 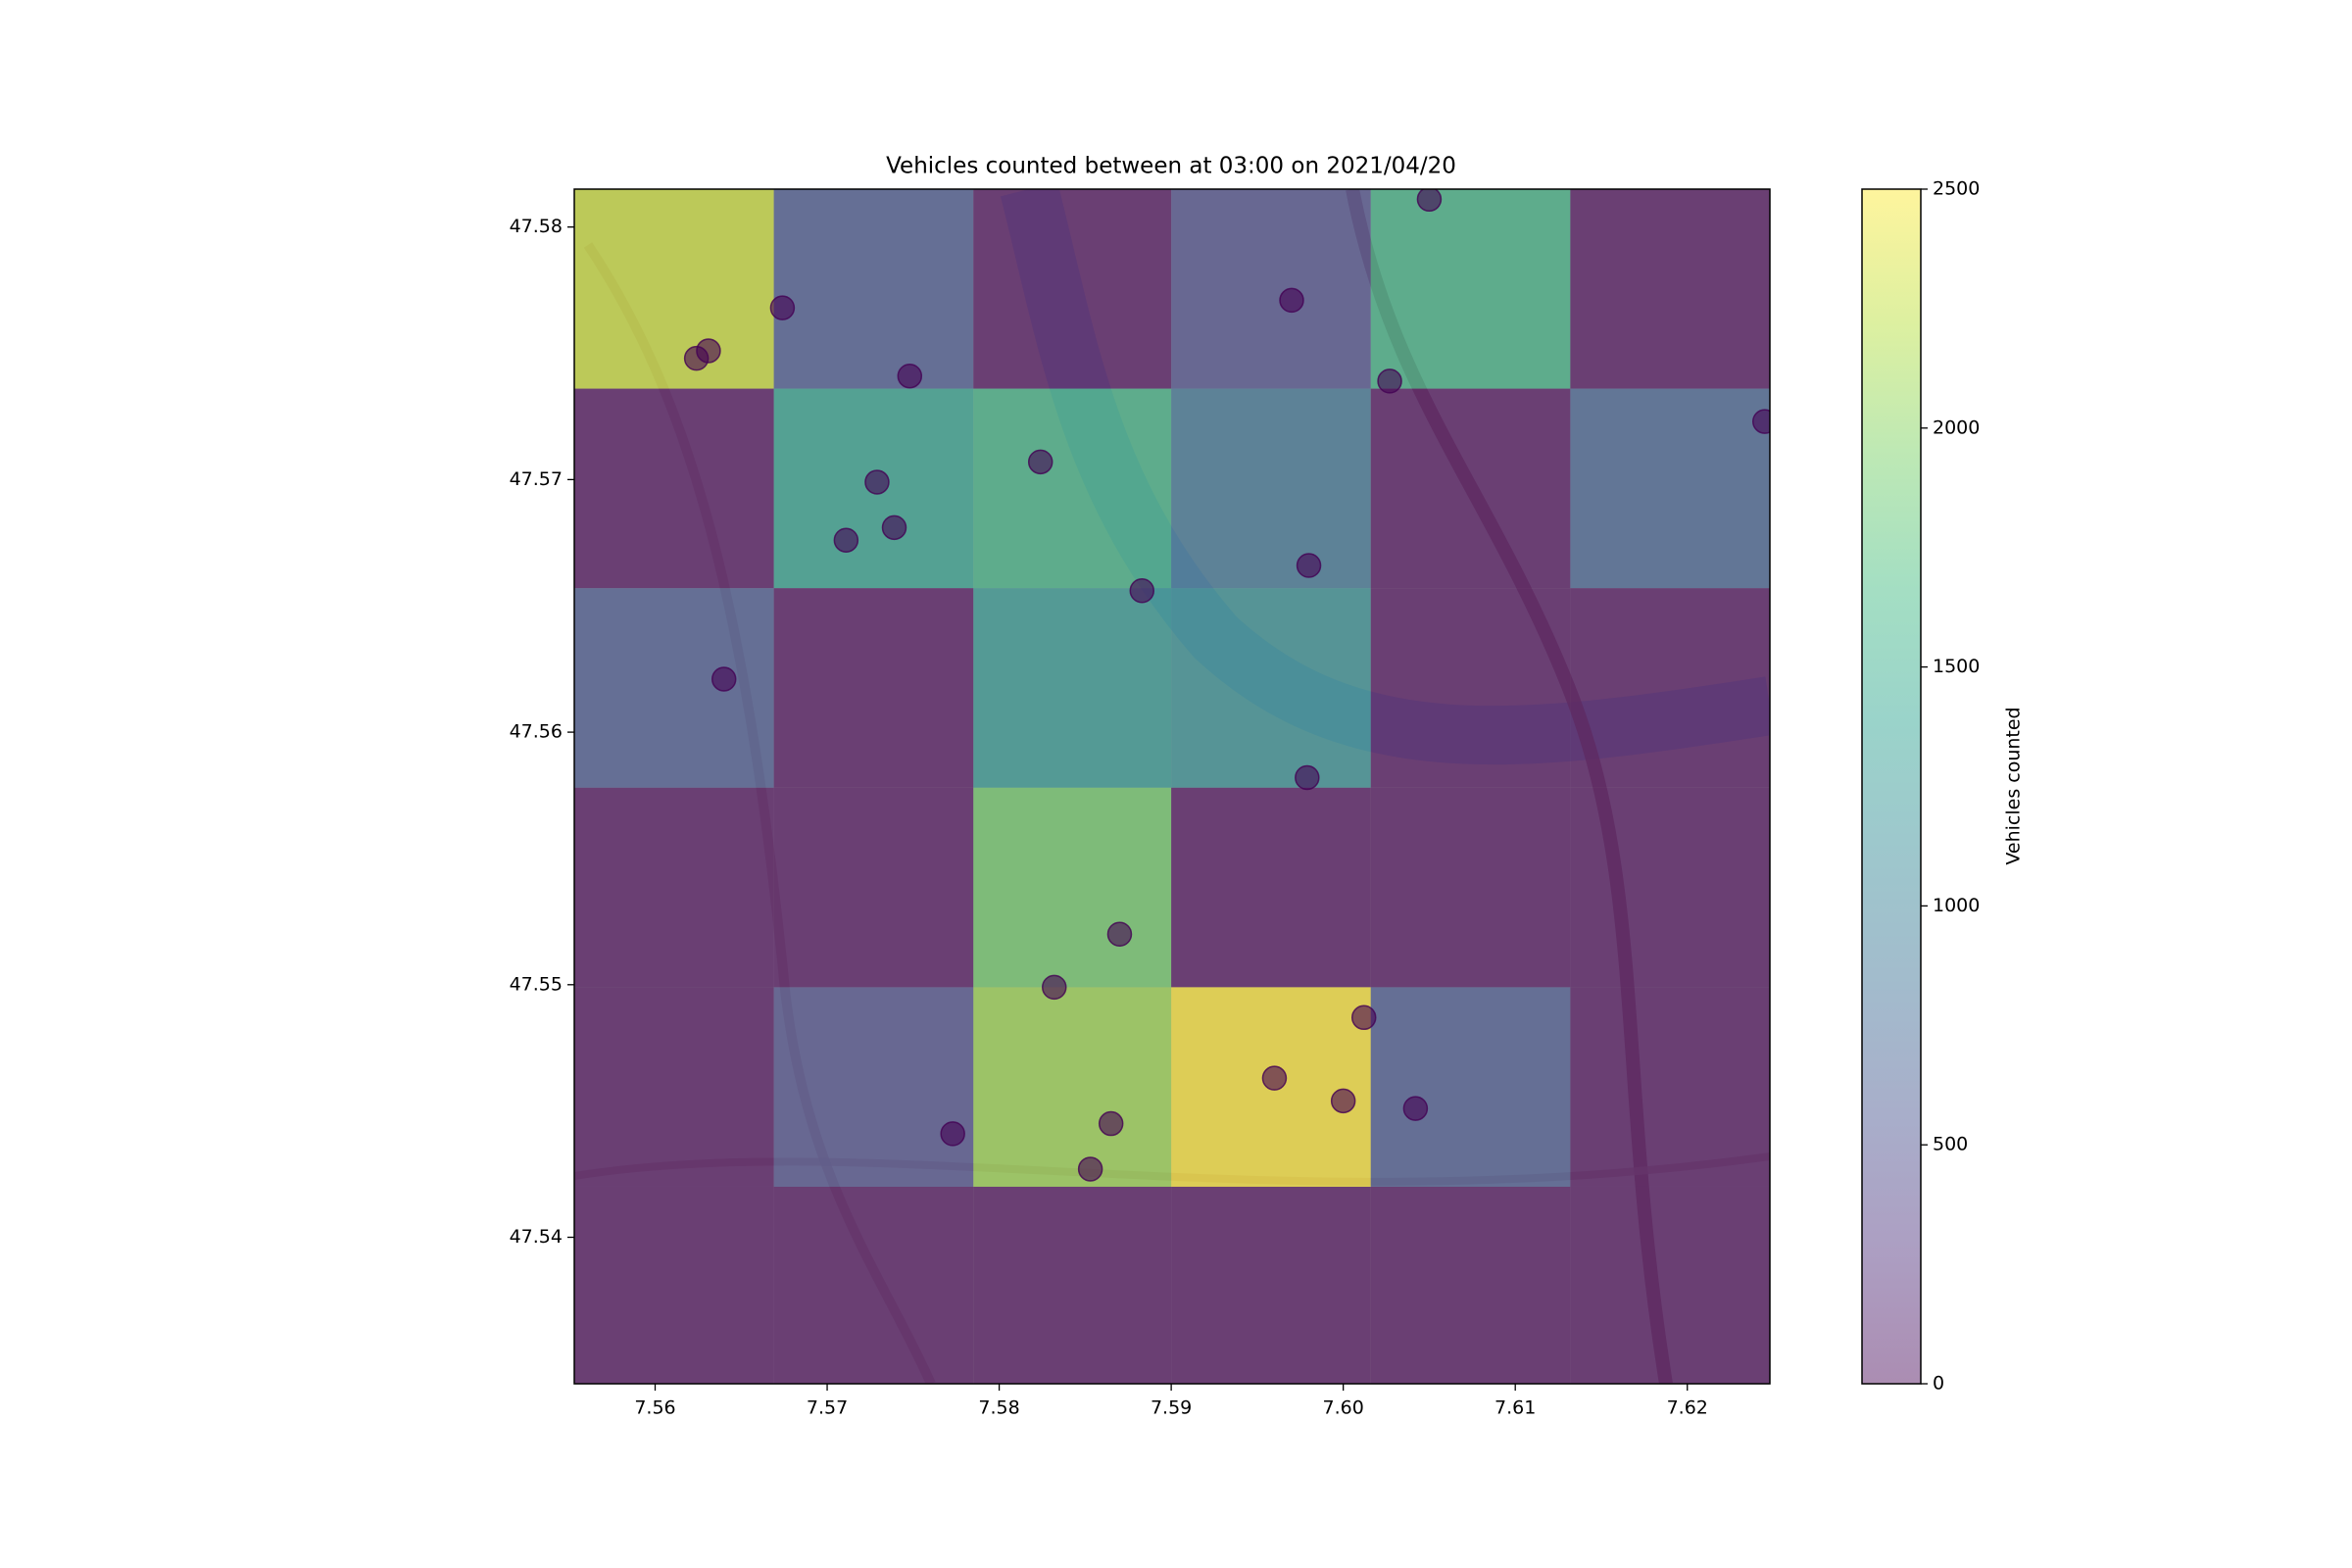 What do you see at coordinates (1687, 1408) in the screenshot?
I see `x-tick-label: 7.62` at bounding box center [1687, 1408].